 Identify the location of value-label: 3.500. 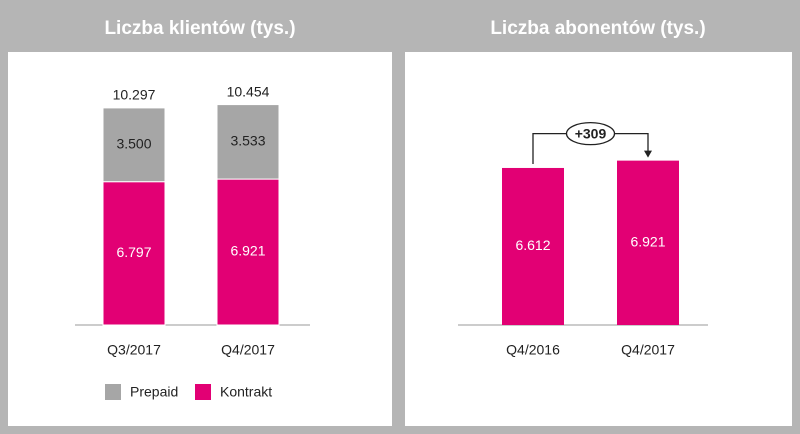
(133, 144).